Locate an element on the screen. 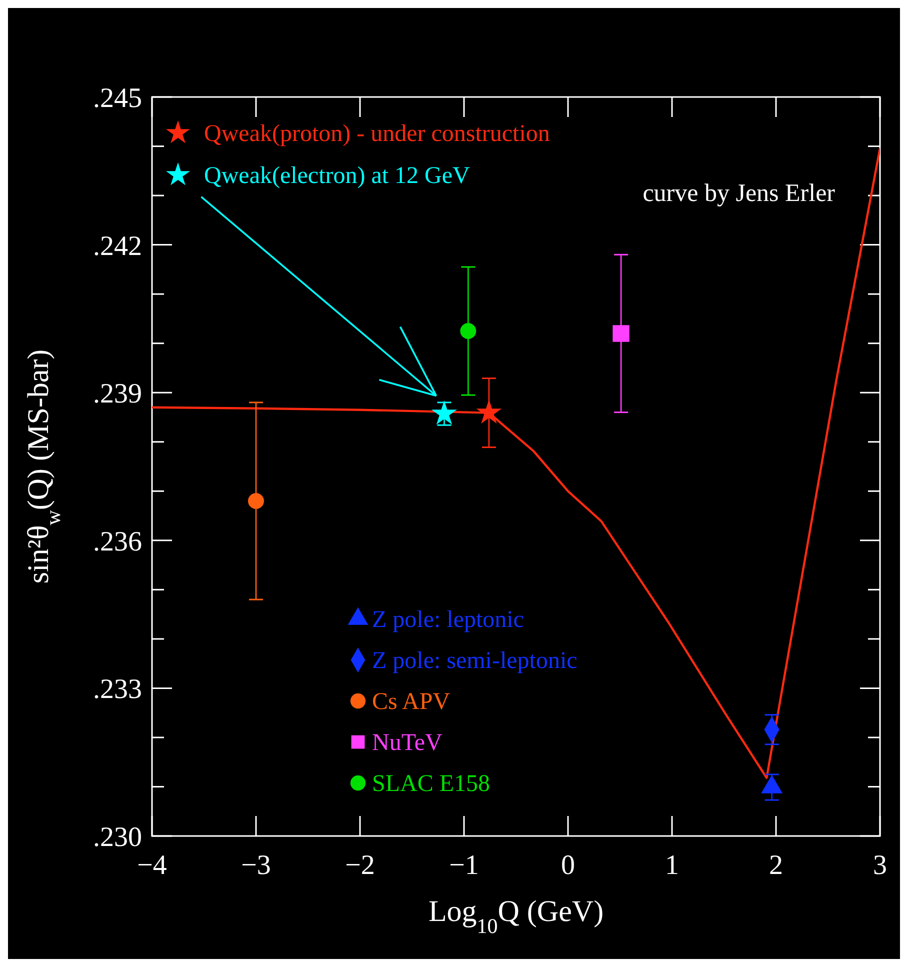 The image size is (901, 967). x-tick-label: 2 is located at coordinates (776, 865).